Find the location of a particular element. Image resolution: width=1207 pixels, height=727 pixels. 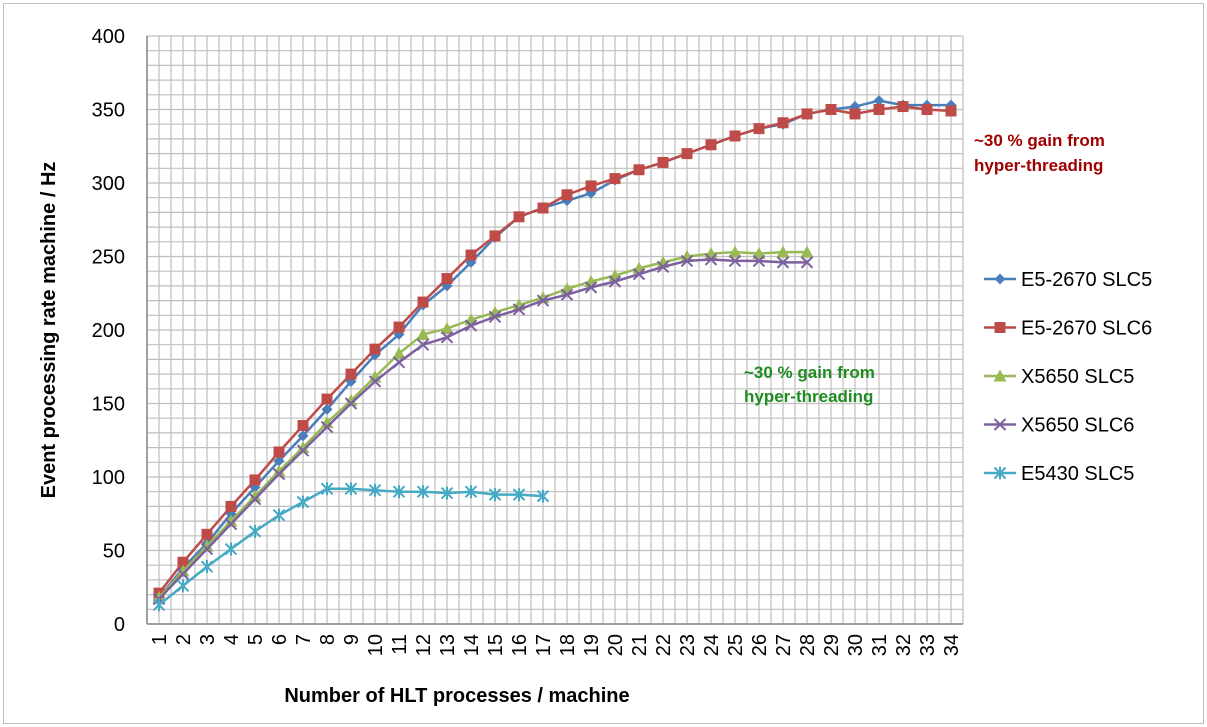

legend-entry: E5430 SLC5 is located at coordinates (1059, 474).